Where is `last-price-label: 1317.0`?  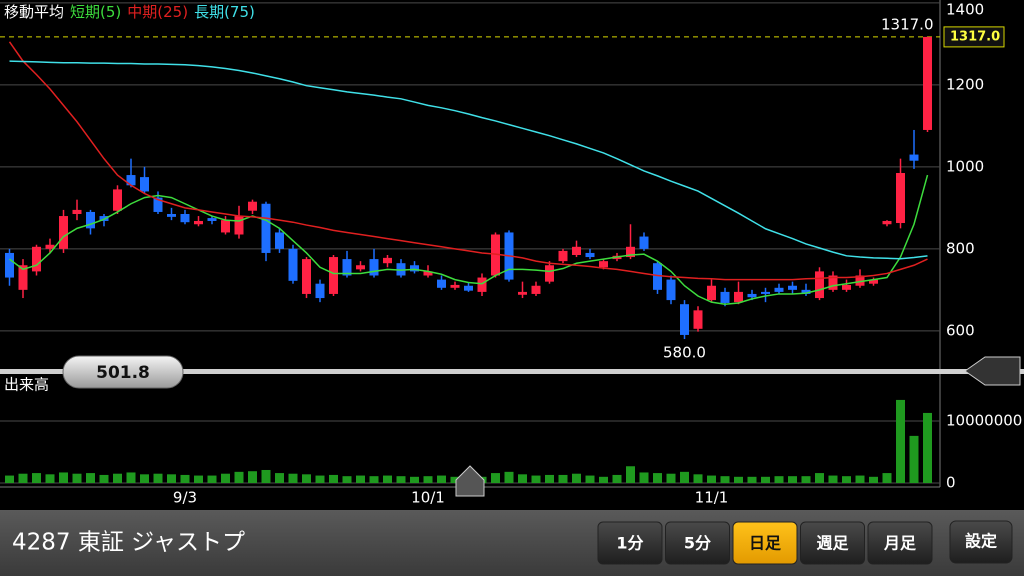
last-price-label: 1317.0 is located at coordinates (975, 36).